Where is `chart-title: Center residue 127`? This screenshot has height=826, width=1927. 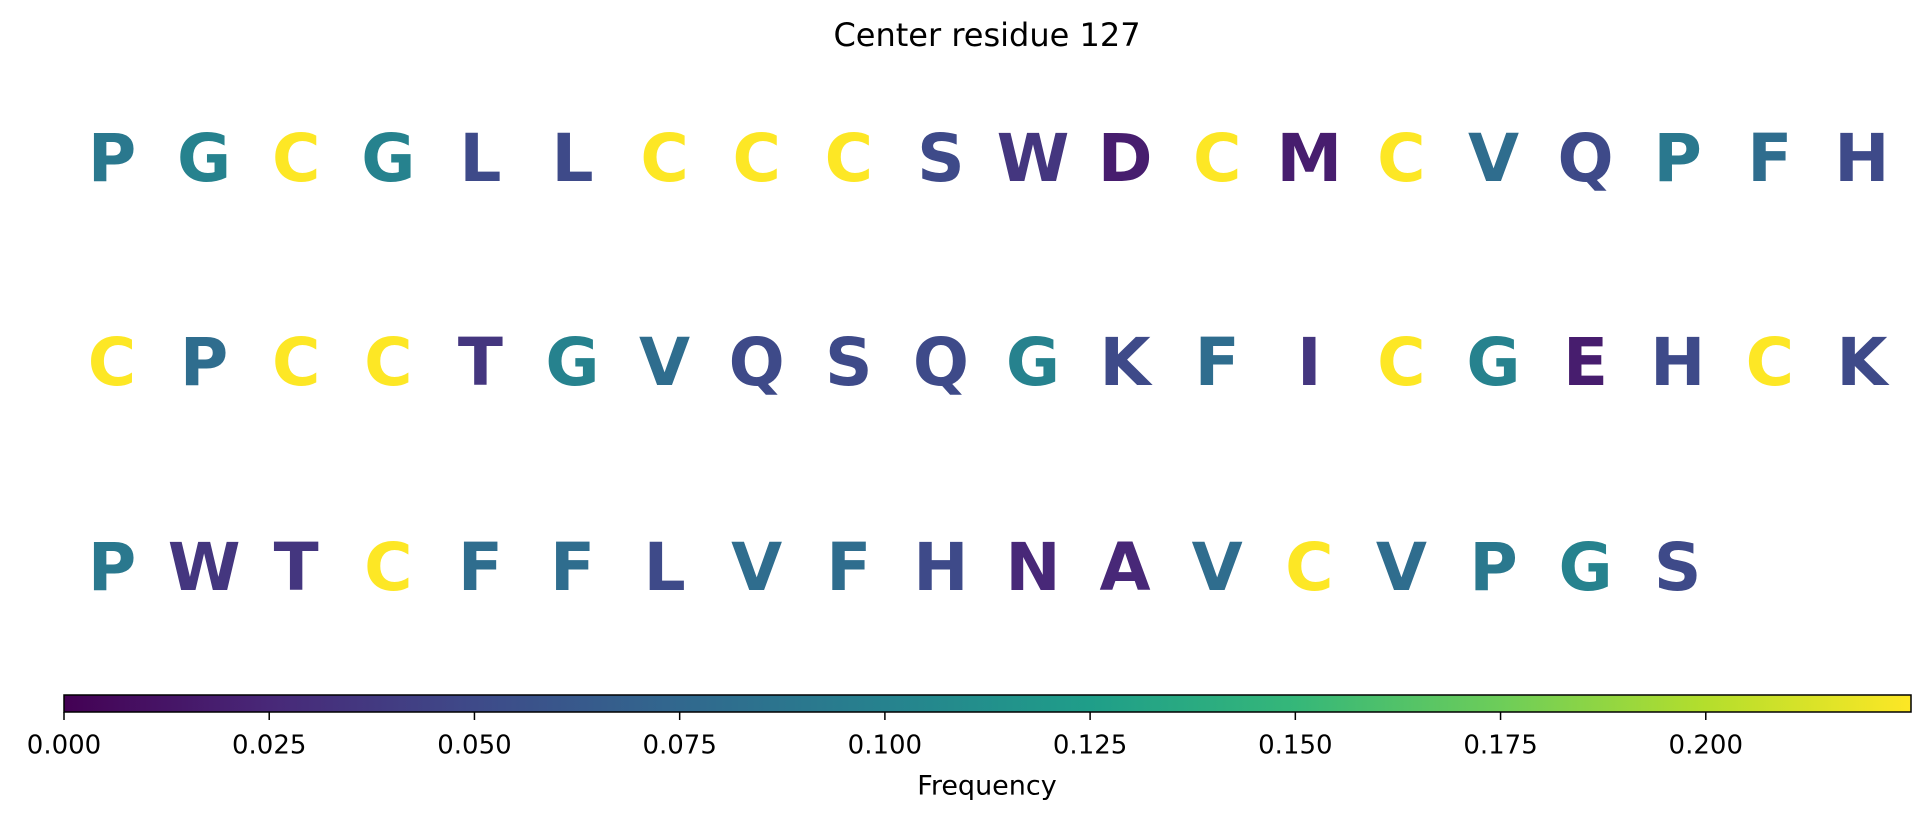 chart-title: Center residue 127 is located at coordinates (986, 35).